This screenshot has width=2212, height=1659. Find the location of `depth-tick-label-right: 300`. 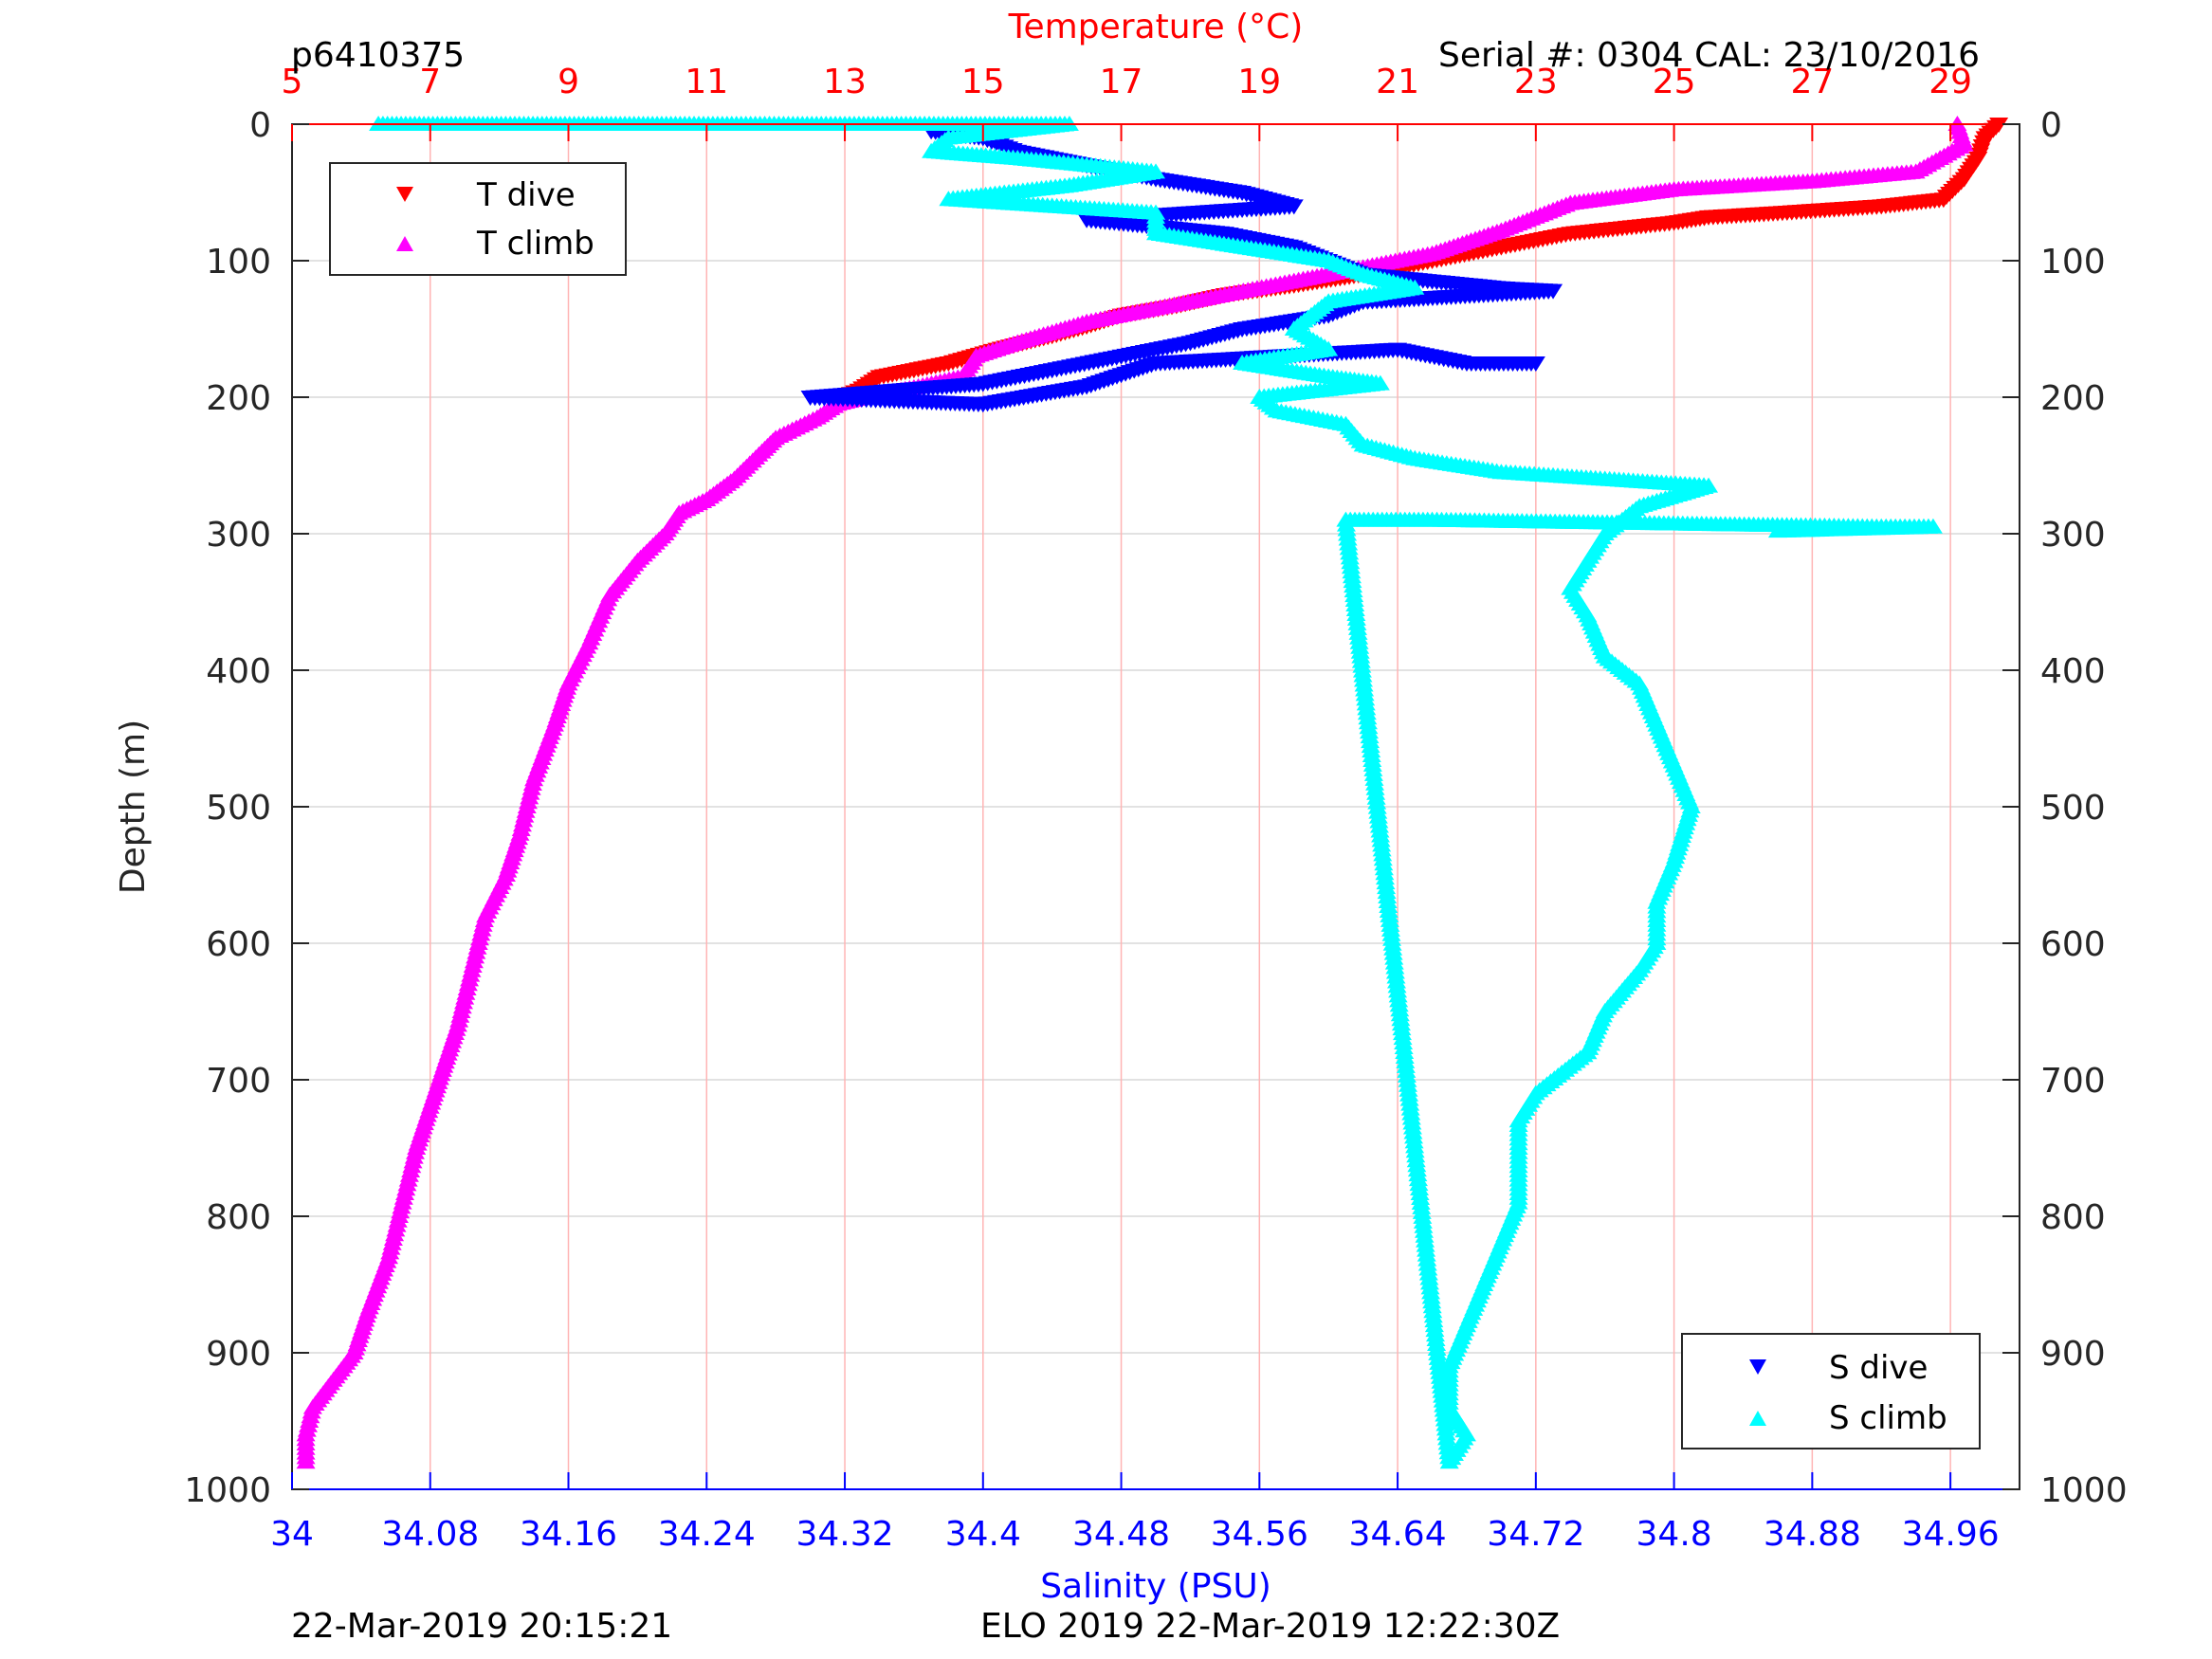

depth-tick-label-right: 300 is located at coordinates (2073, 535).